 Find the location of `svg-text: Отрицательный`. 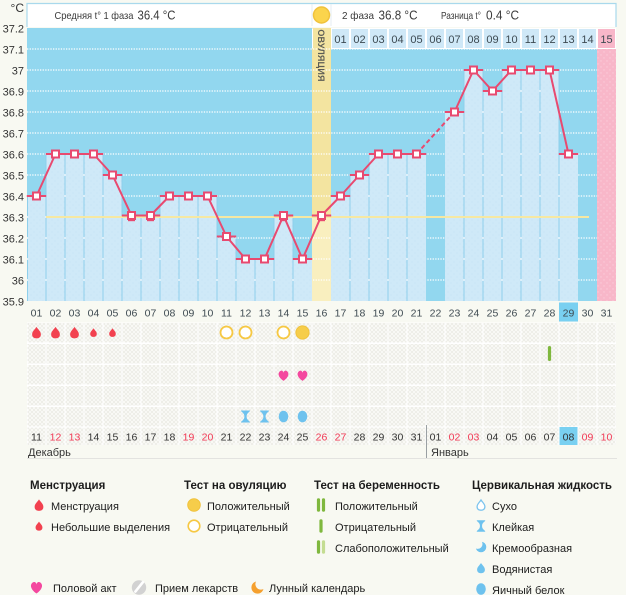

svg-text: Отрицательный is located at coordinates (247, 528).